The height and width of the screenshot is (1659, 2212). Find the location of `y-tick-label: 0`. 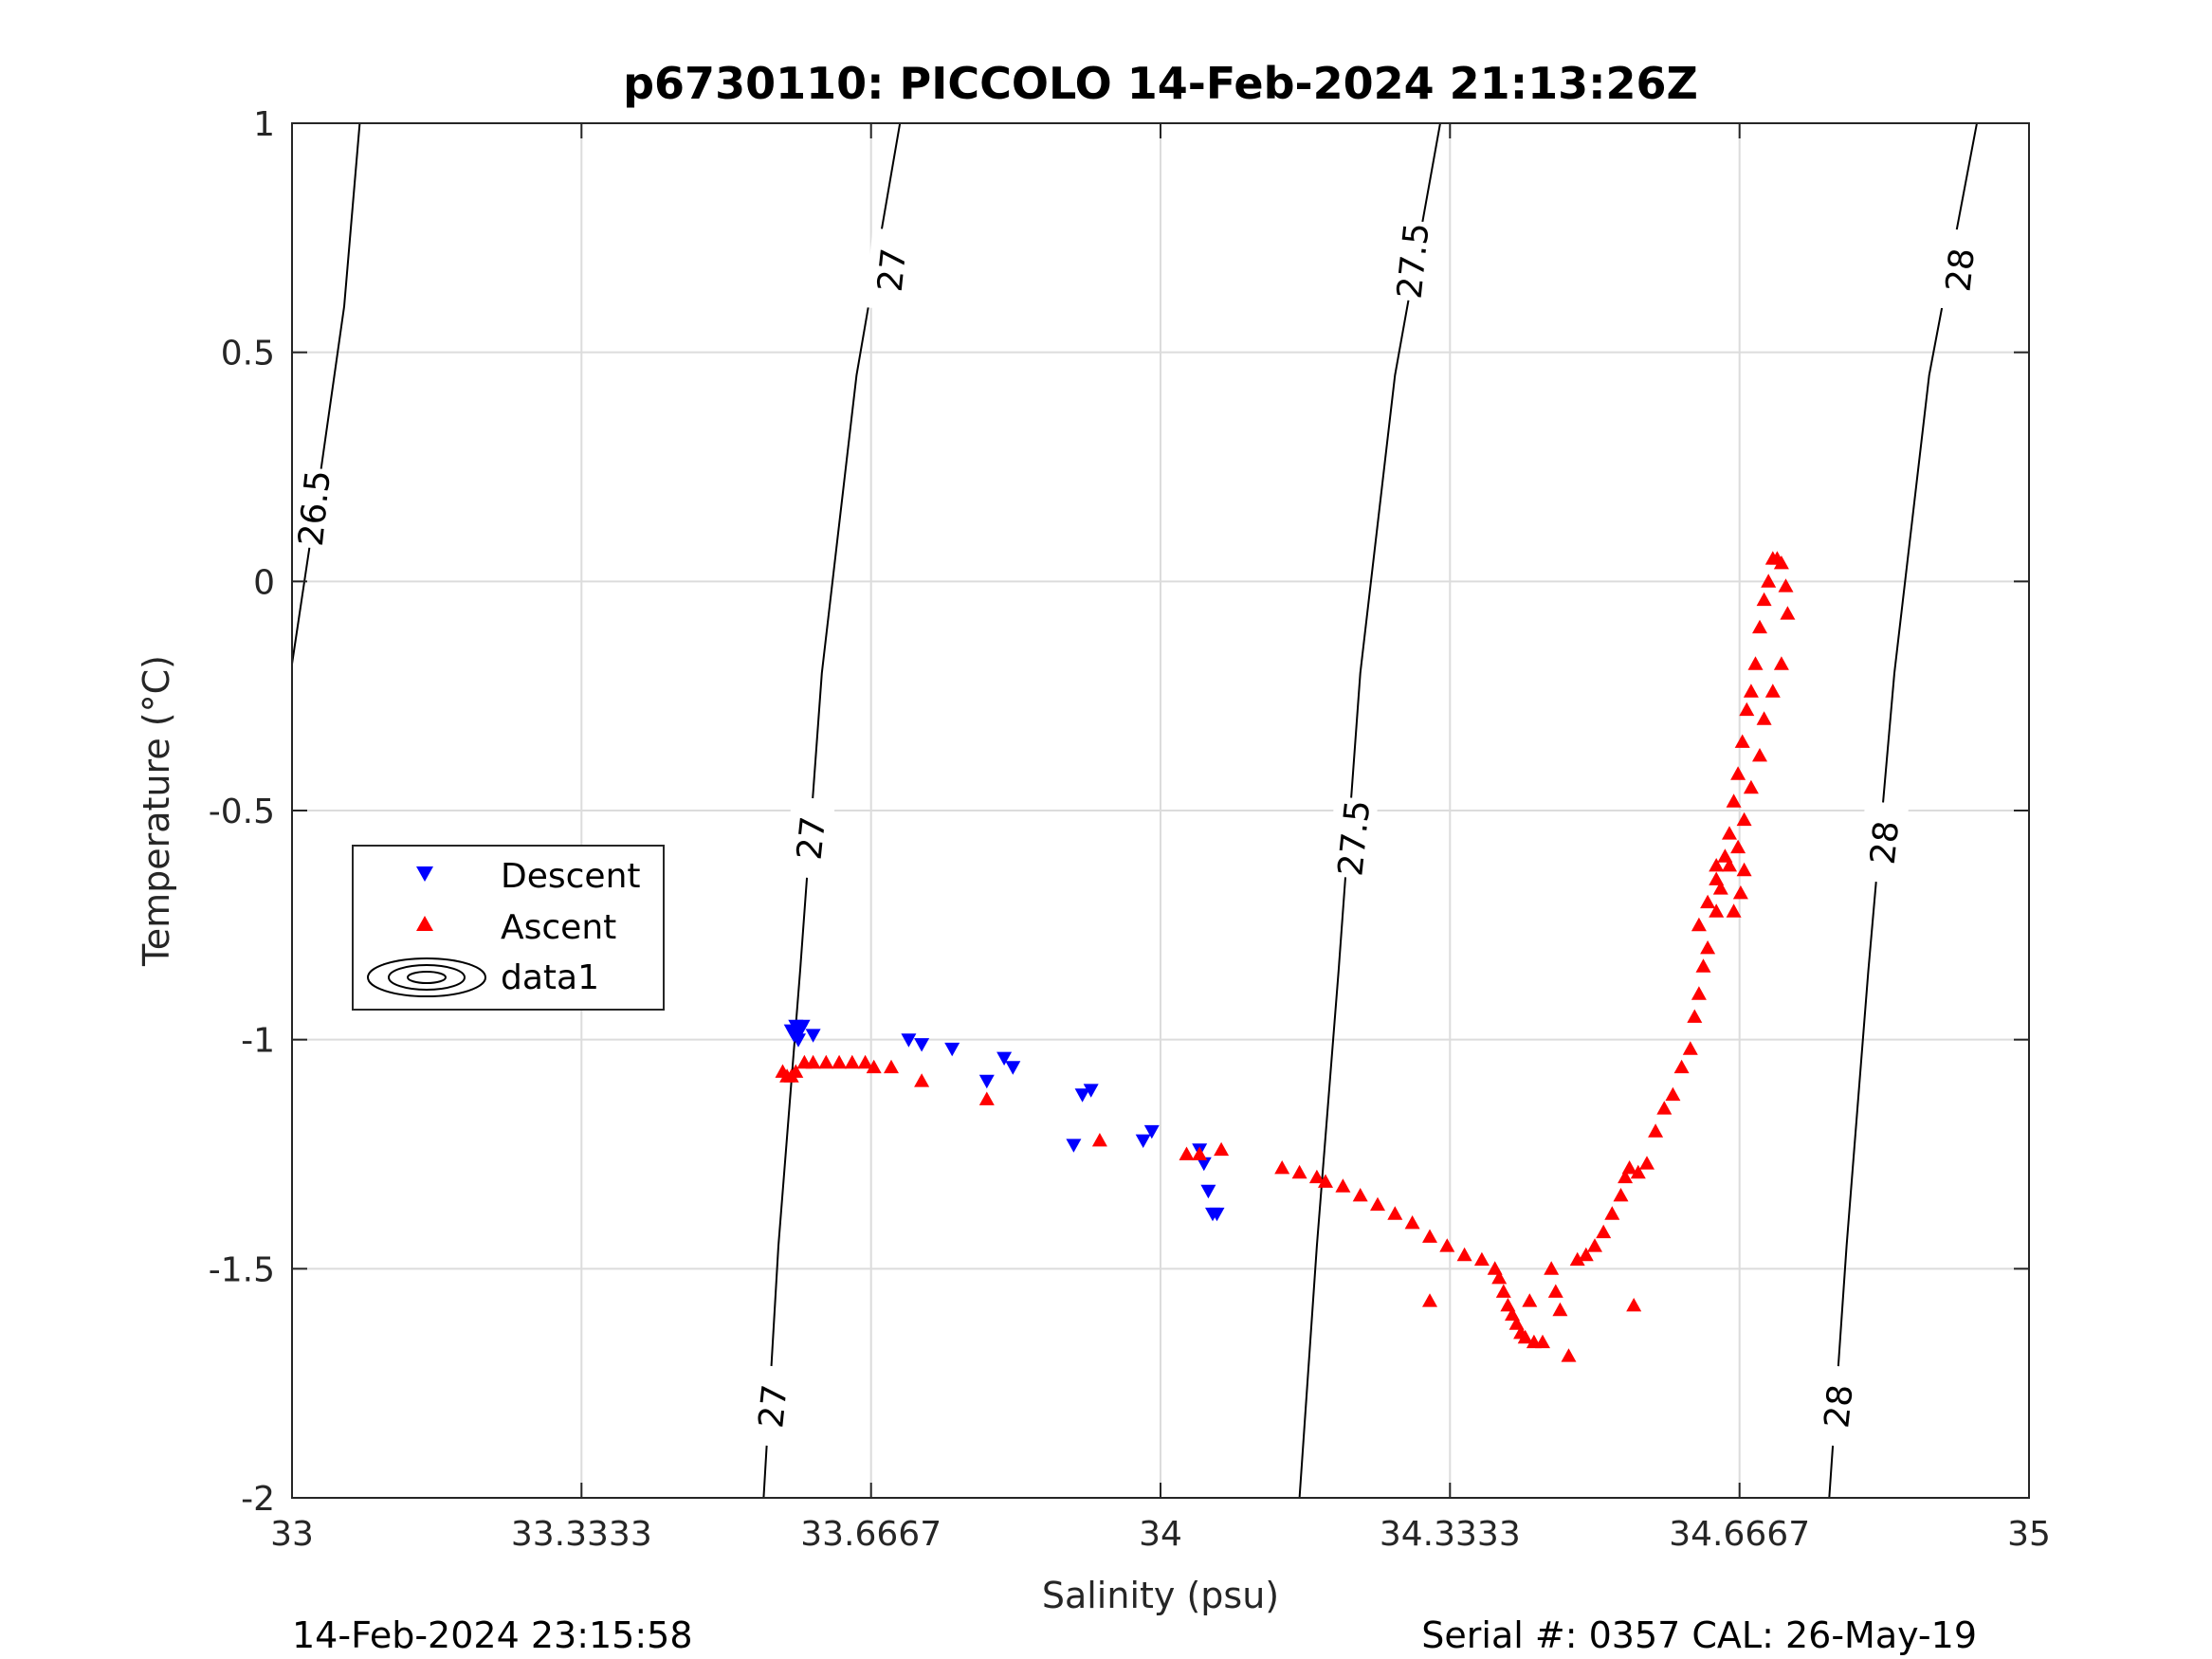

y-tick-label: 0 is located at coordinates (264, 582).